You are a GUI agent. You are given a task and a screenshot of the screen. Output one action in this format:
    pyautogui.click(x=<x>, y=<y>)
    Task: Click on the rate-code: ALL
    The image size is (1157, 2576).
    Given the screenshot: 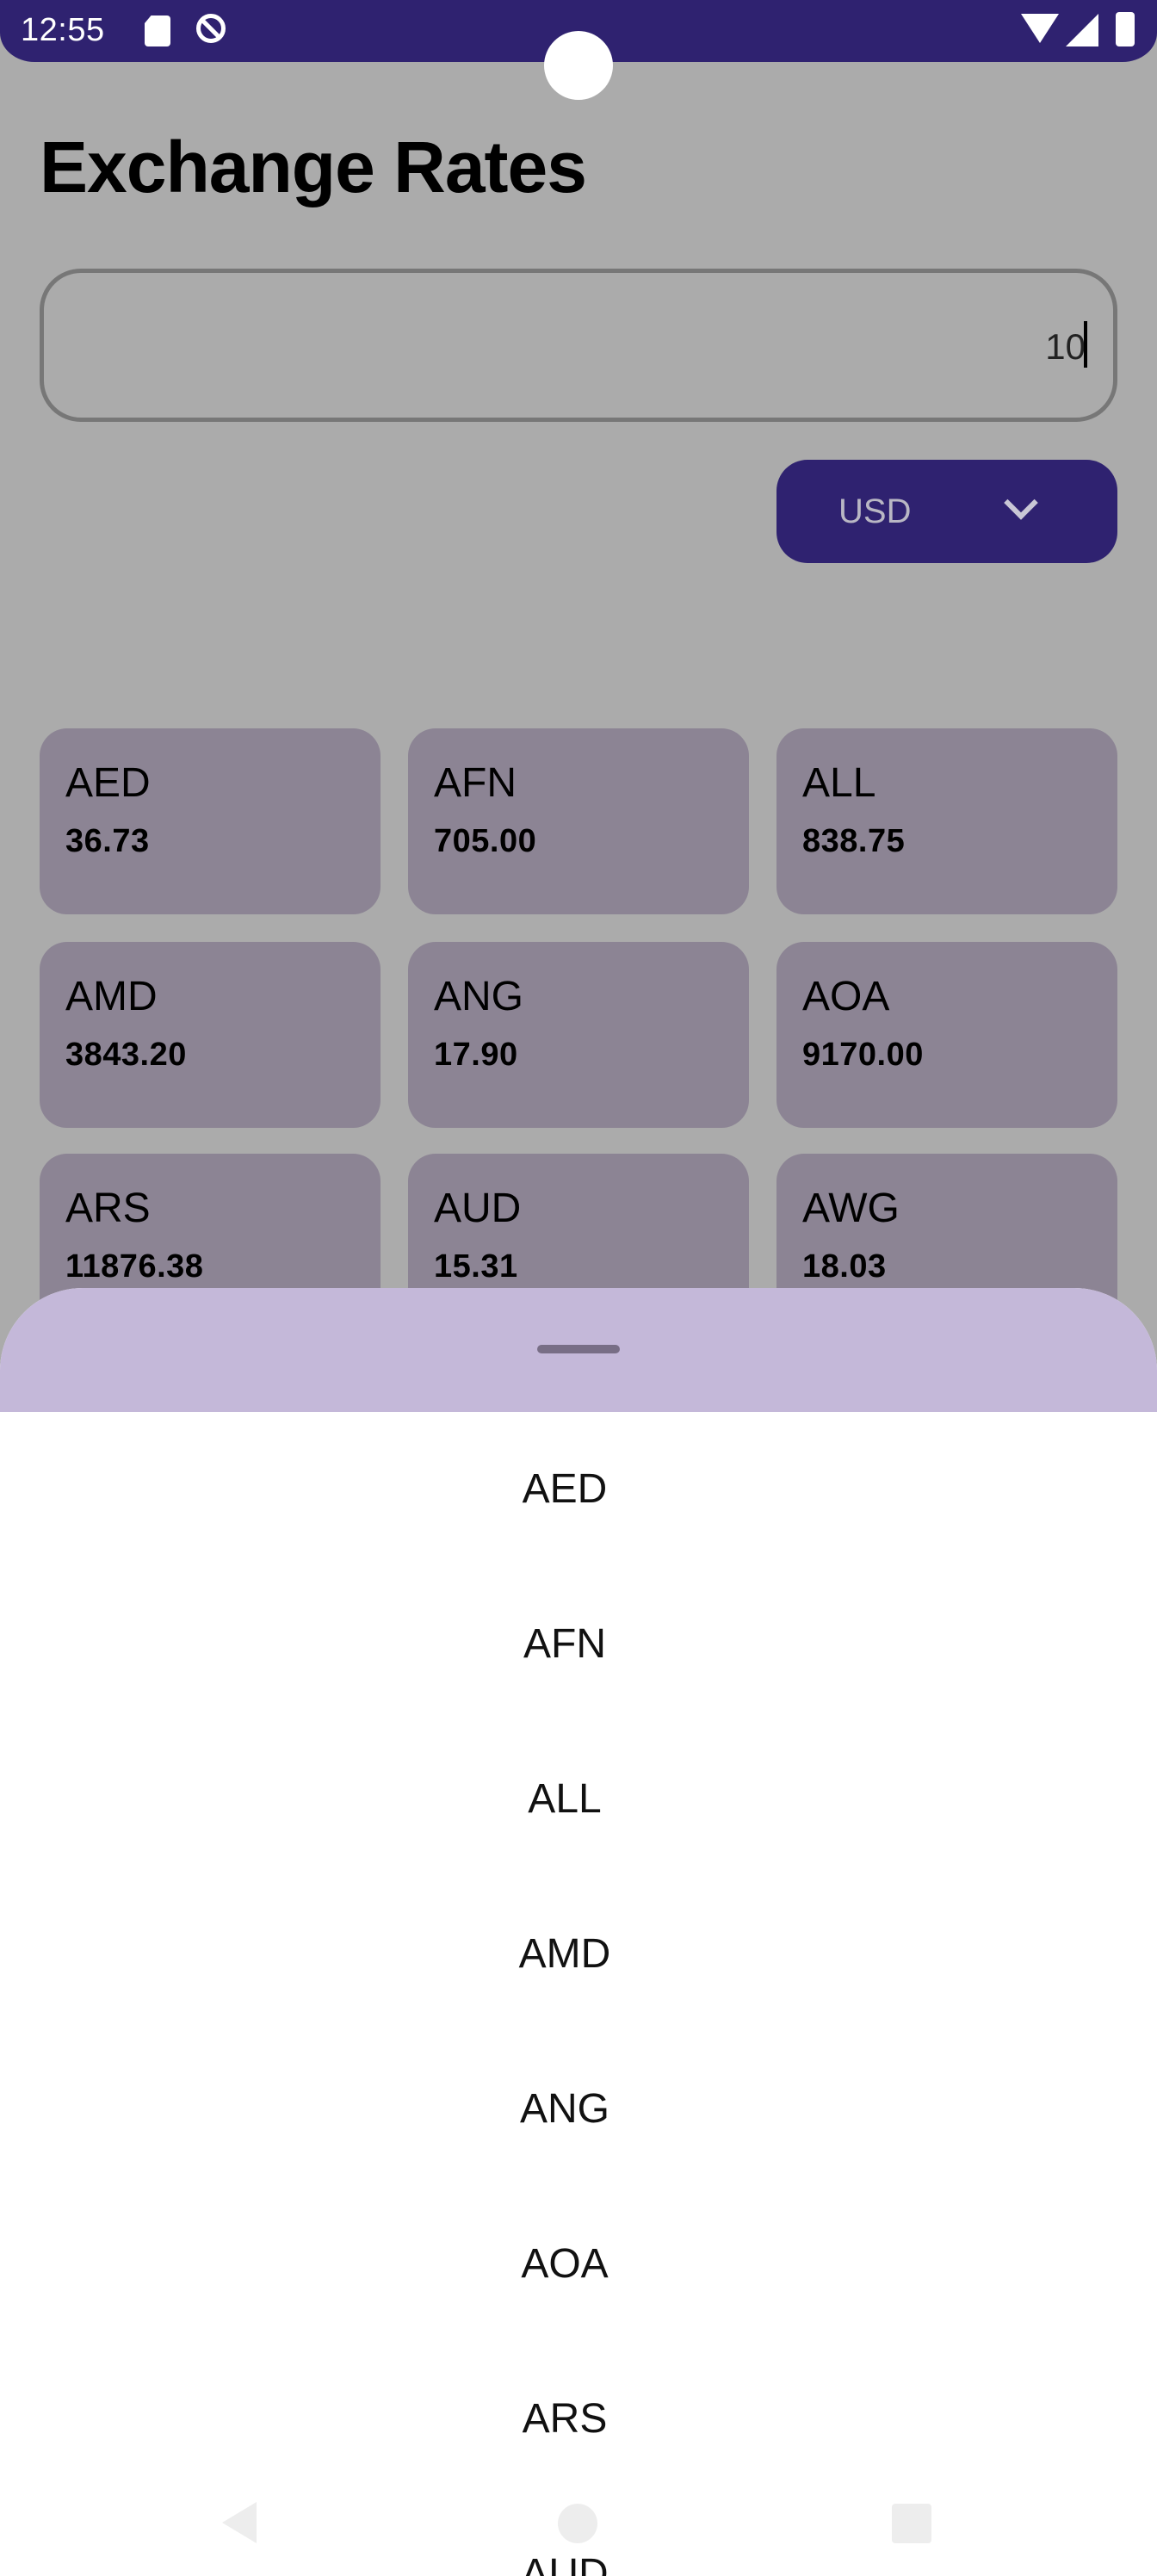 What is the action you would take?
    pyautogui.click(x=839, y=783)
    